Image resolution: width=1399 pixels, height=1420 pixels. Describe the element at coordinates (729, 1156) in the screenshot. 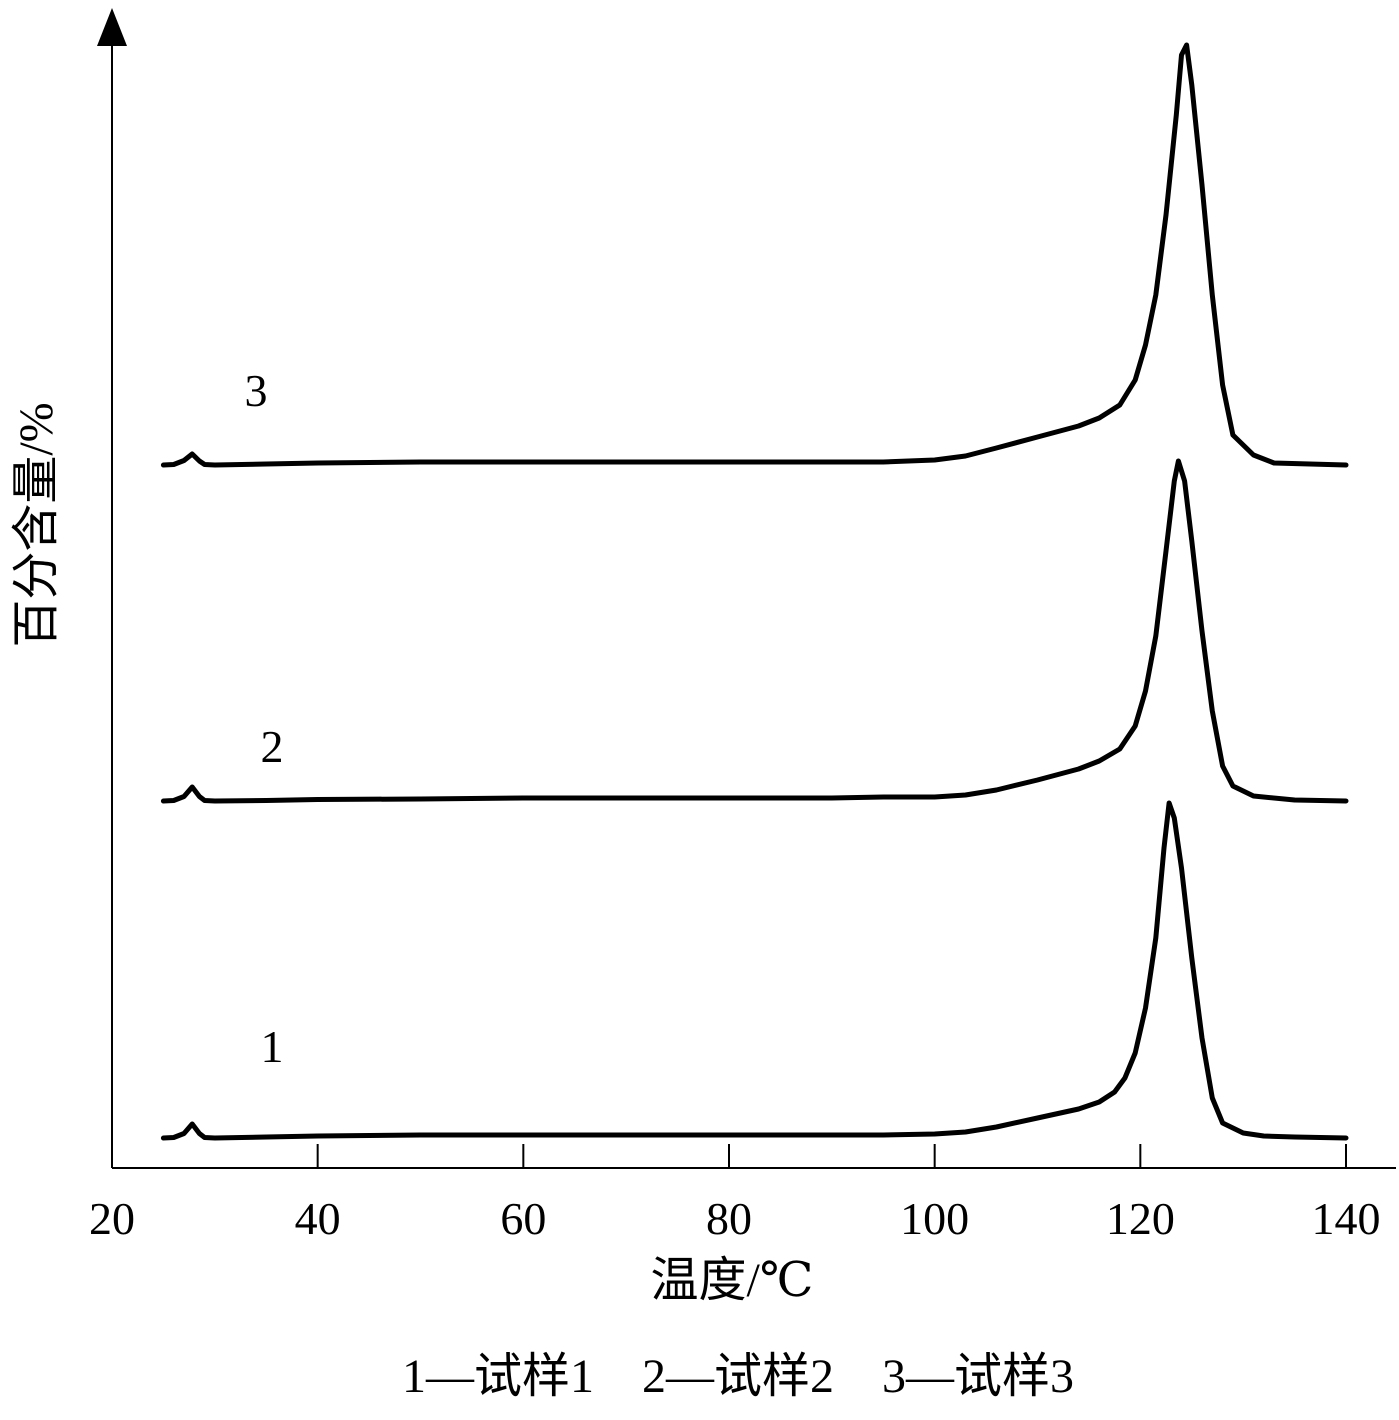

I see `x-ticks` at that location.